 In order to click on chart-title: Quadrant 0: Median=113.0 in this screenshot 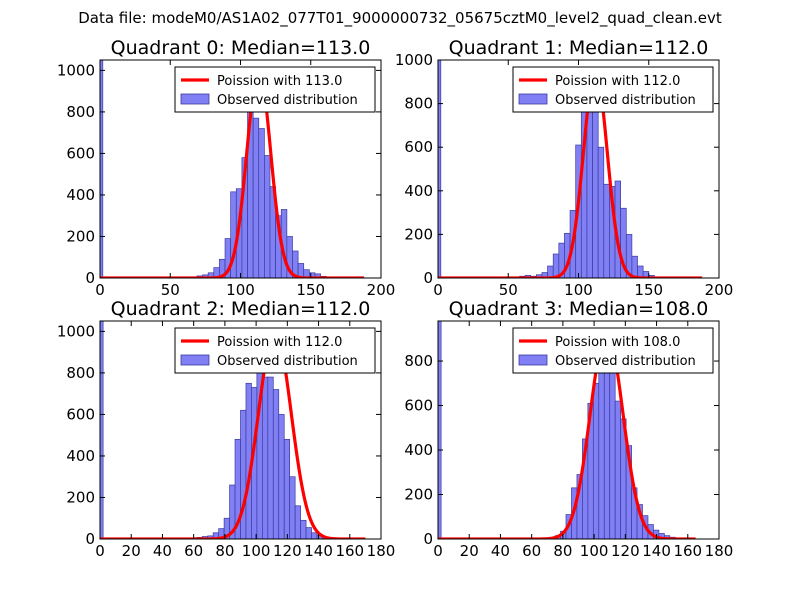, I will do `click(241, 48)`.